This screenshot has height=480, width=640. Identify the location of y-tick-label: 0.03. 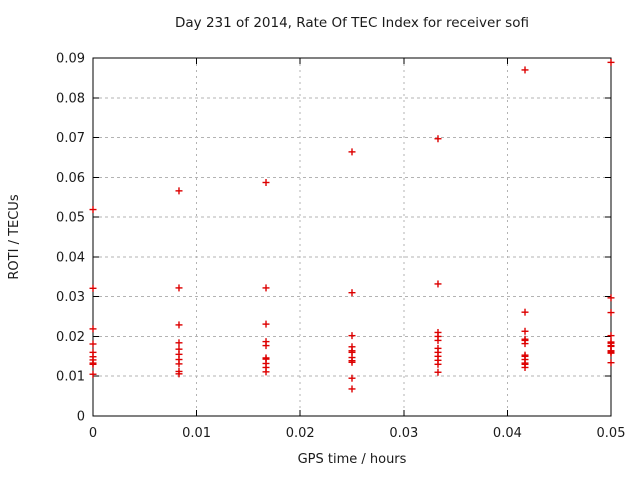
(70, 297).